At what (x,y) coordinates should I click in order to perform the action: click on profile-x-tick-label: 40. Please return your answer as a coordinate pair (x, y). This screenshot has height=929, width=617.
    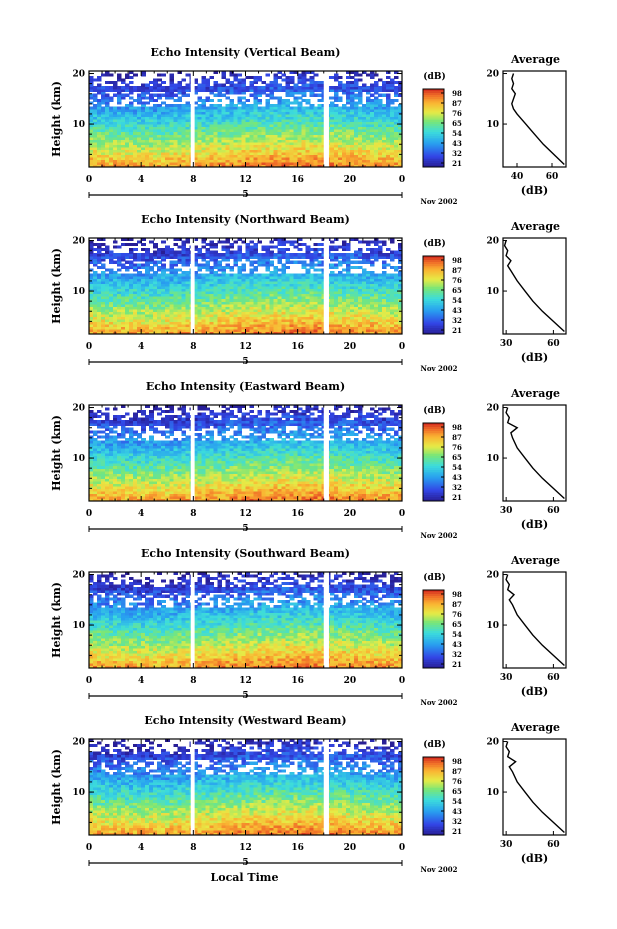
    Looking at the image, I should click on (517, 177).